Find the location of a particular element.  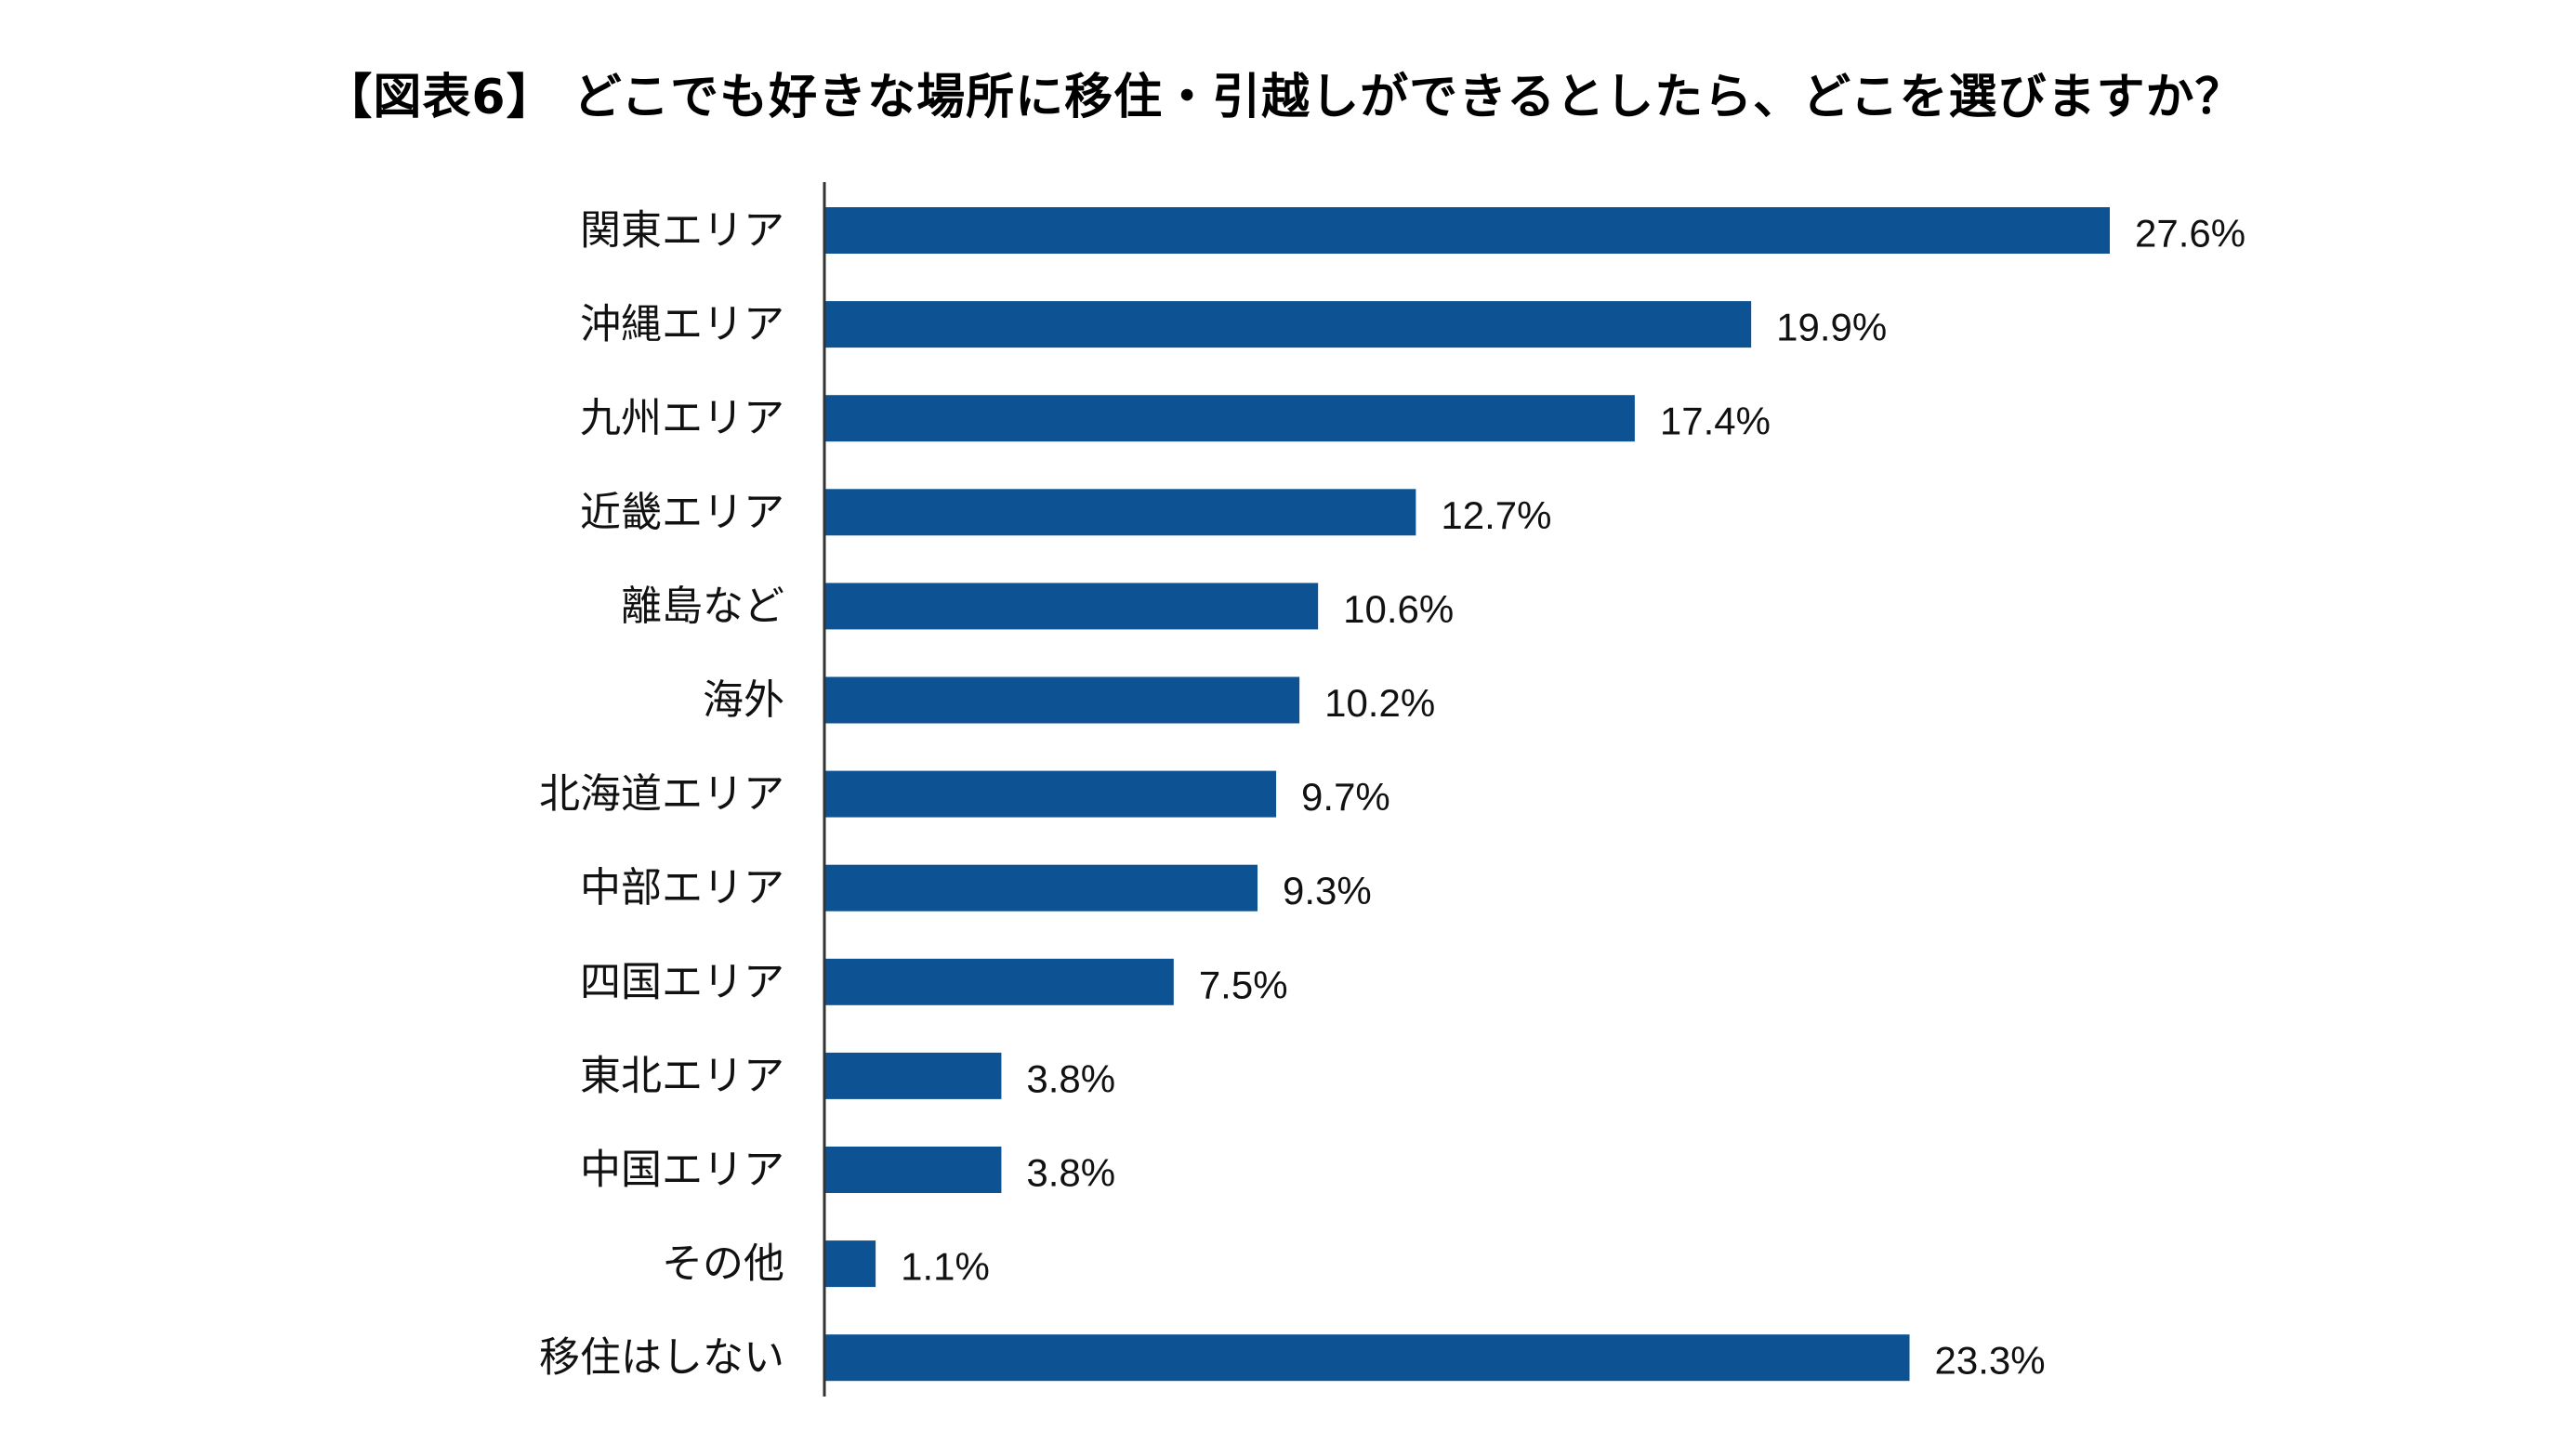

value-label: 17.4% is located at coordinates (1715, 421).